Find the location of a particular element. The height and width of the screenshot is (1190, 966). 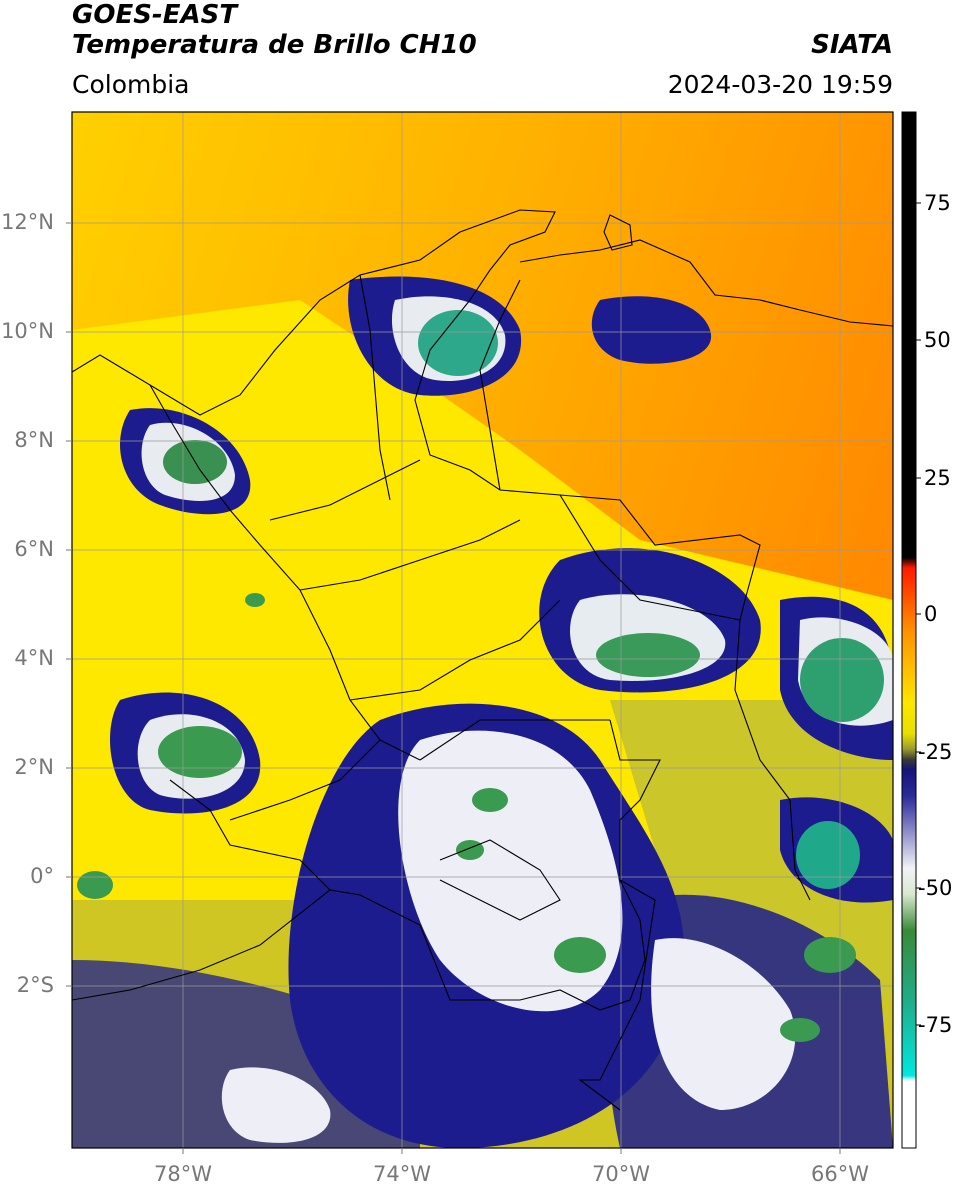

colorbar is located at coordinates (909, 630).